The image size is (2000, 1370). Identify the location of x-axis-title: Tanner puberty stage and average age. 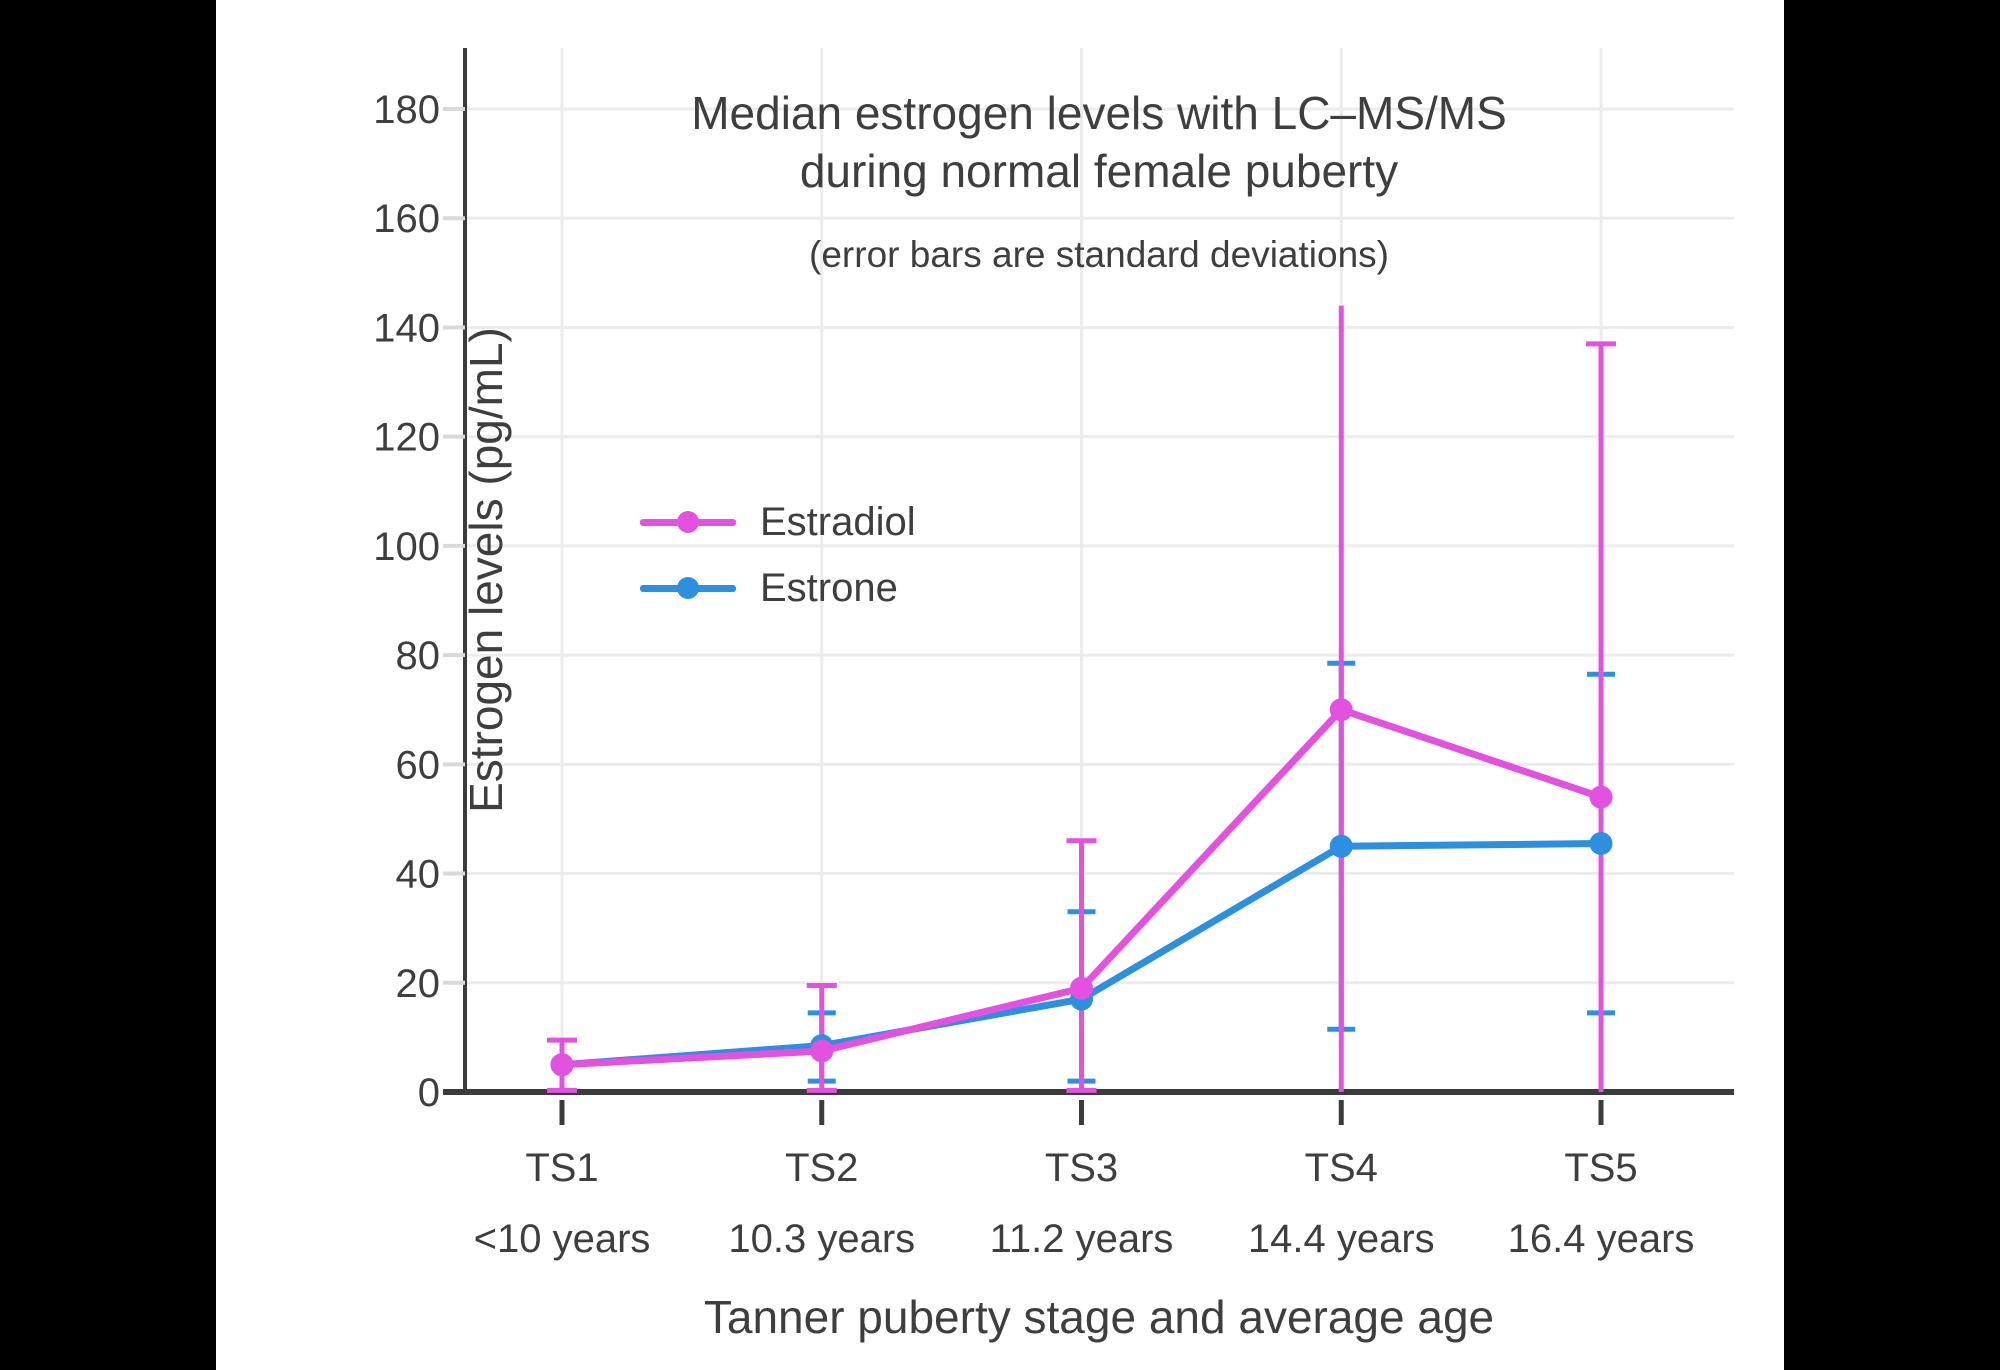
(1099, 1317).